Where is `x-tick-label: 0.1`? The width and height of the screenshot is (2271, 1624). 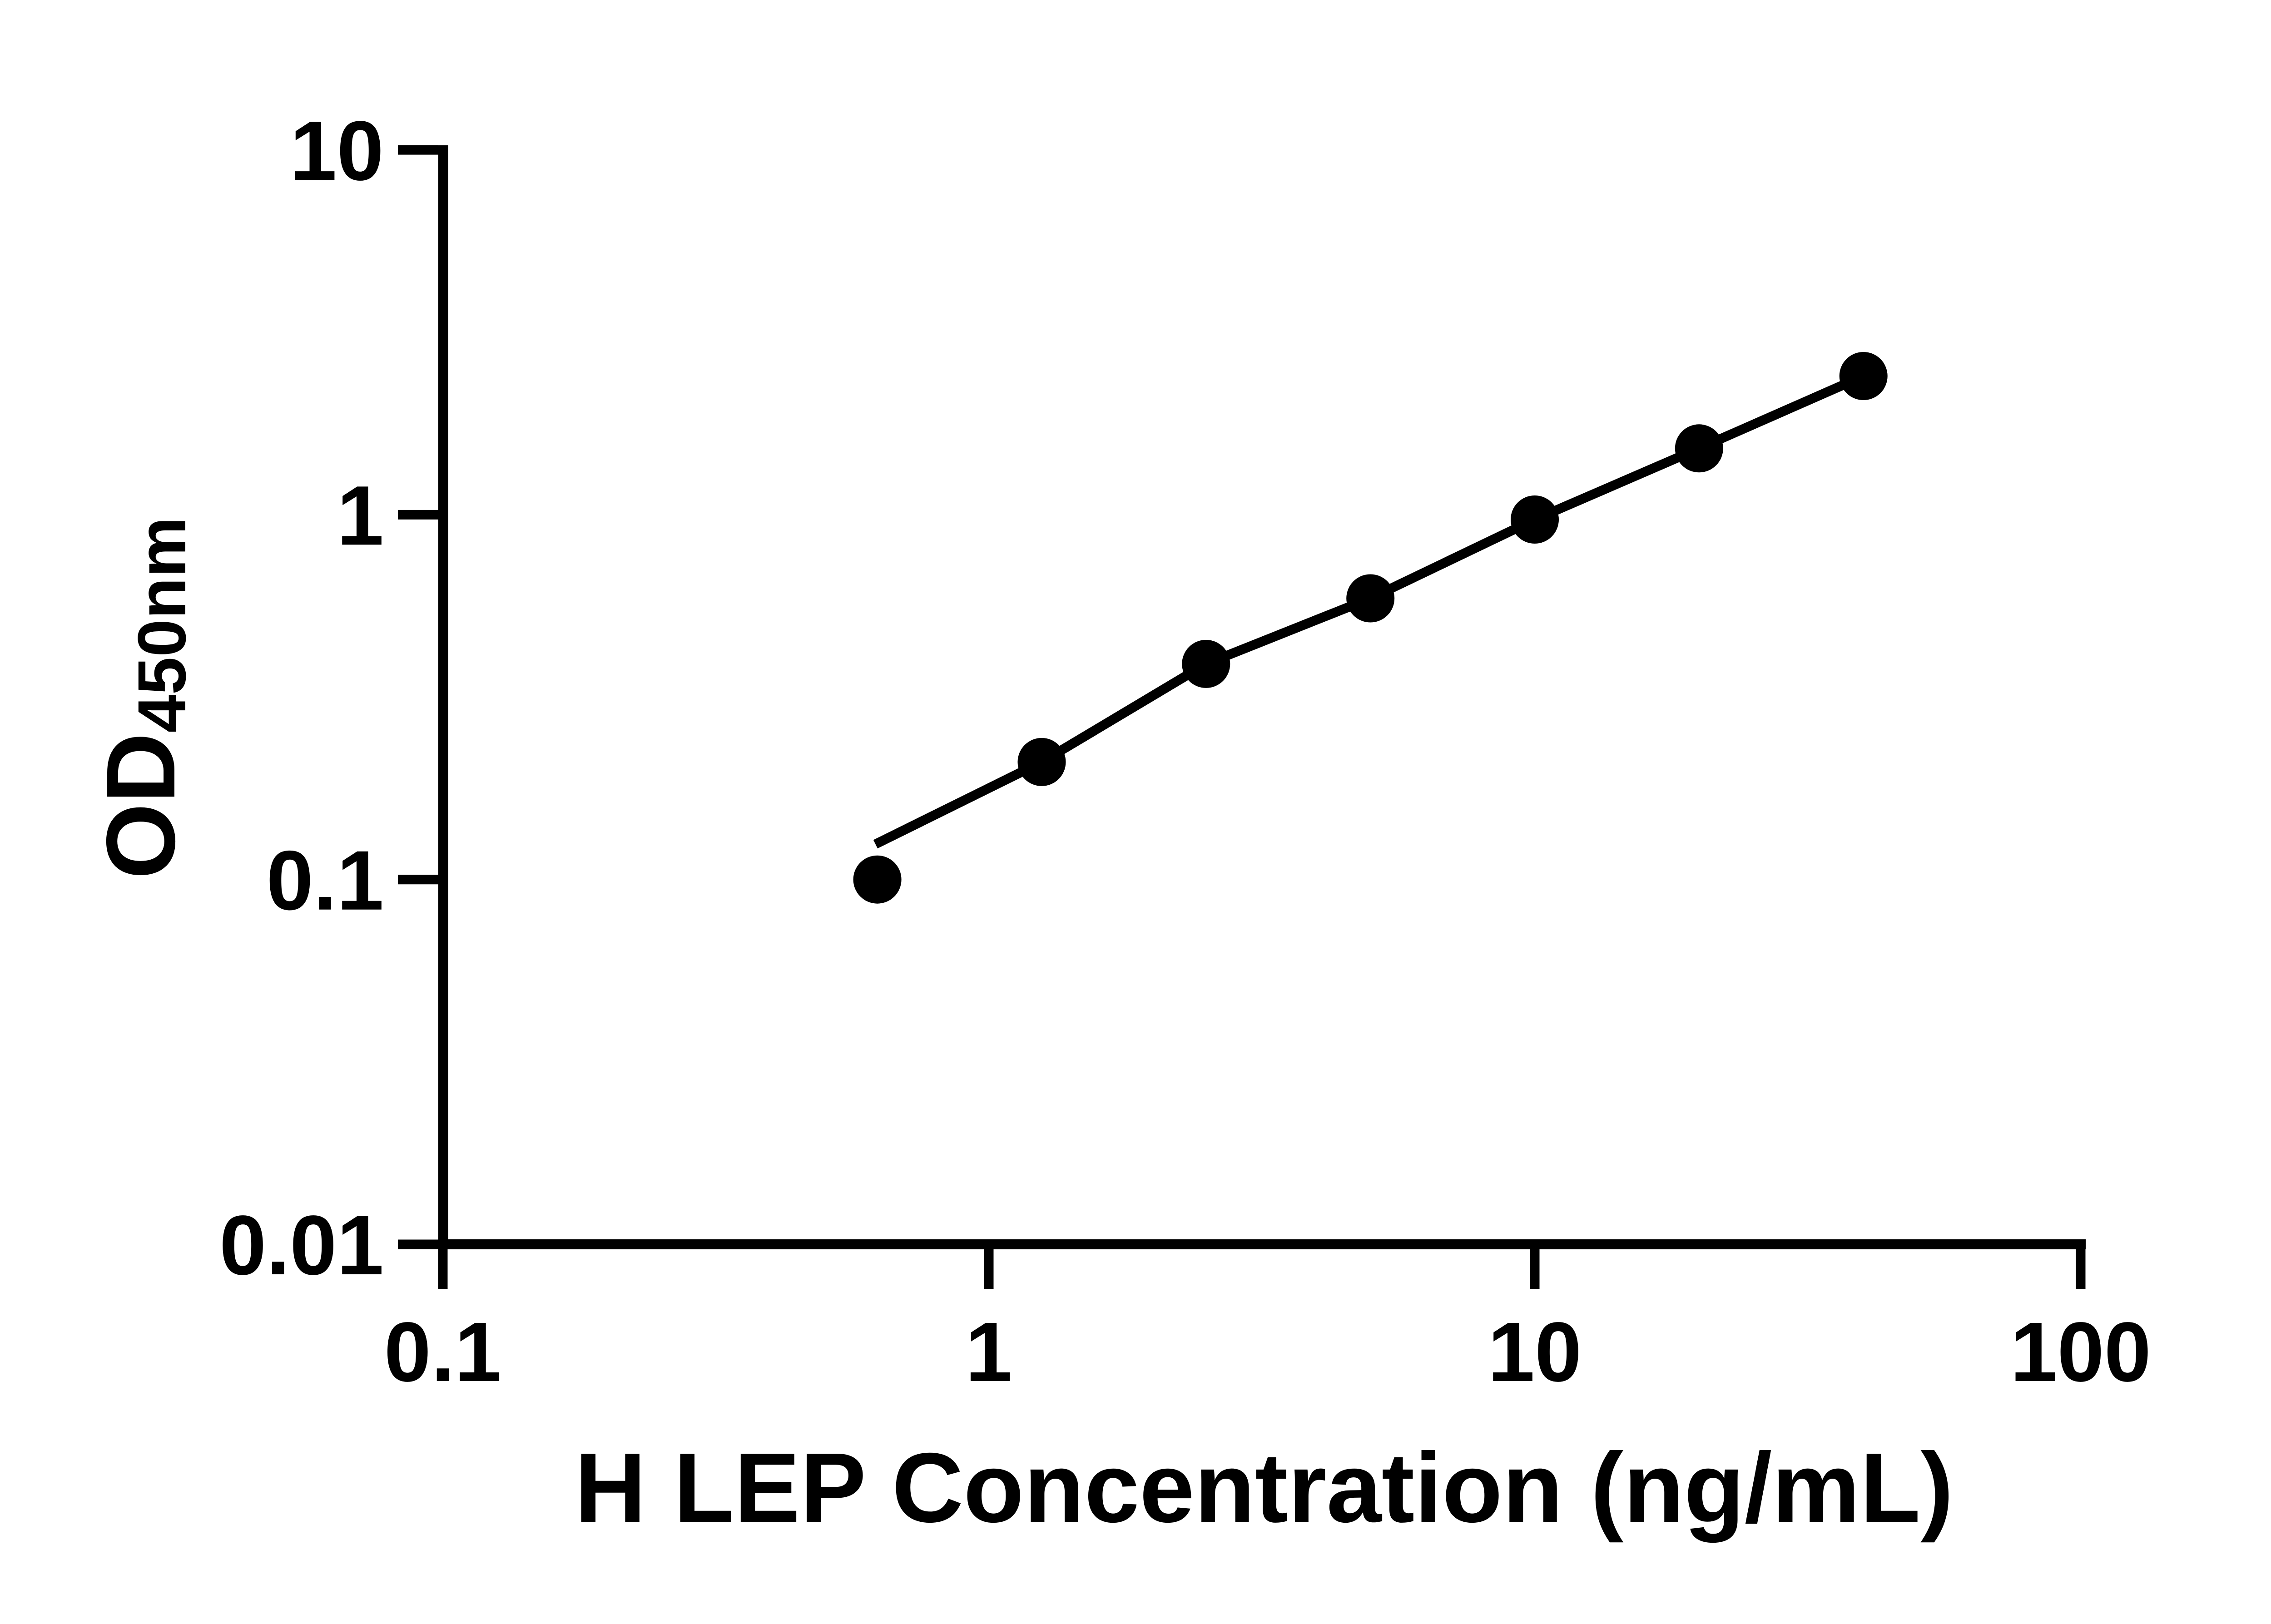
x-tick-label: 0.1 is located at coordinates (443, 1352).